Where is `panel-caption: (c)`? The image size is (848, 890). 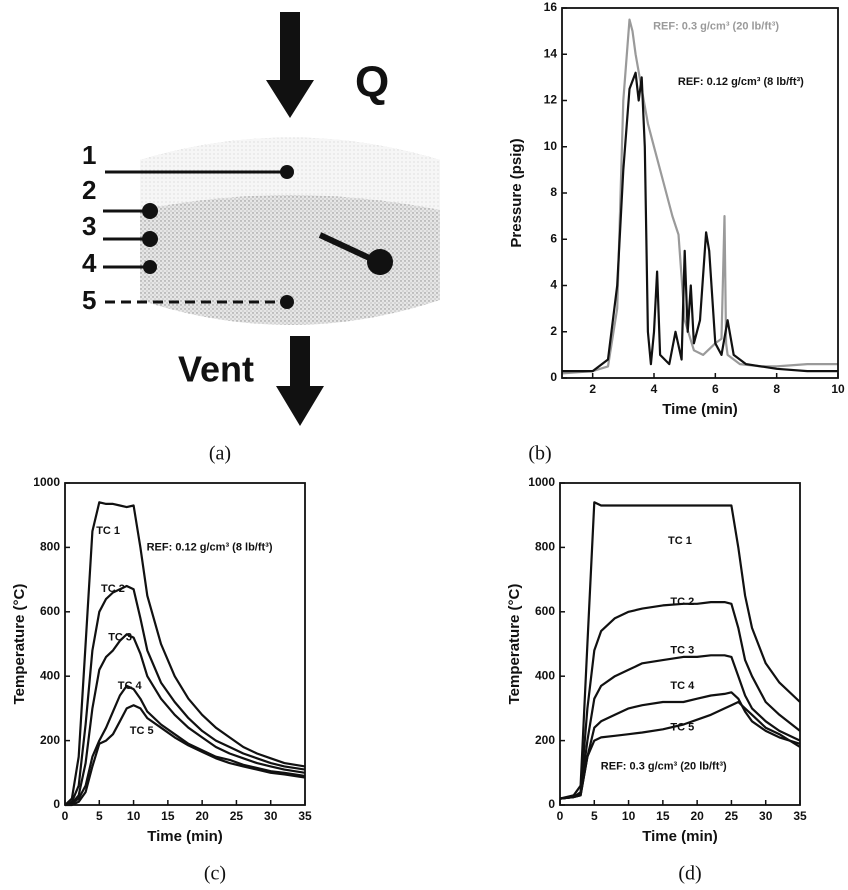
panel-caption: (c) is located at coordinates (215, 874).